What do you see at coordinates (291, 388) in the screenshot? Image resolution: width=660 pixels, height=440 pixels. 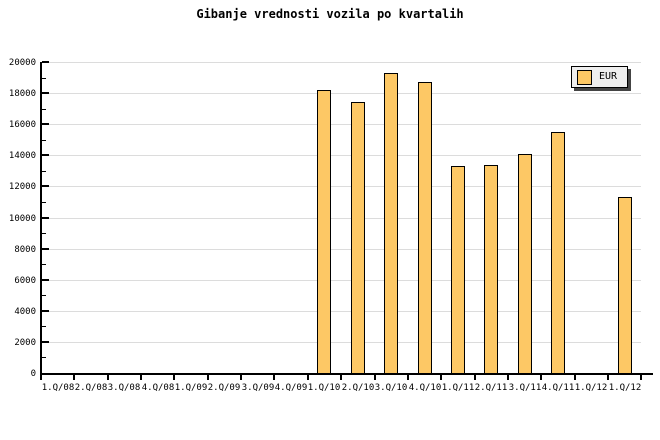 I see `x-axis-tick-label: 4.Q/09` at bounding box center [291, 388].